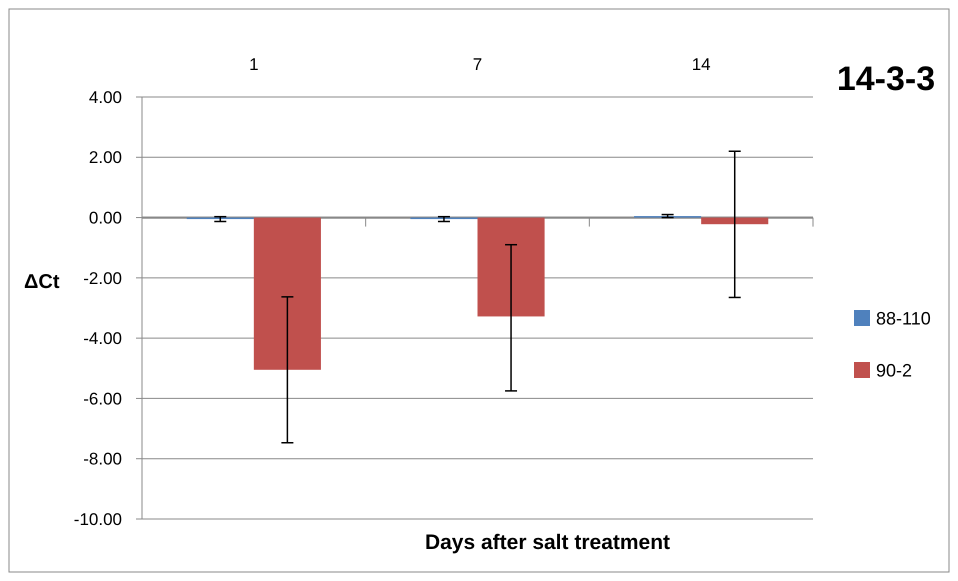 Image resolution: width=958 pixels, height=581 pixels. Describe the element at coordinates (886, 79) in the screenshot. I see `text: 14-3-3` at that location.